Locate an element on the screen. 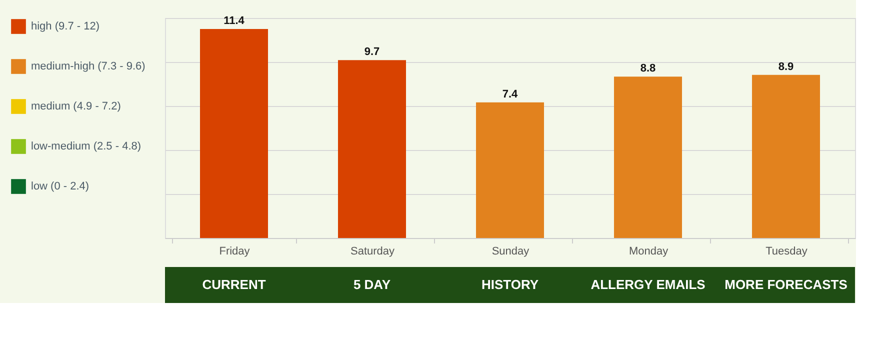 The width and height of the screenshot is (877, 347). legend-label: low (0 - 2.4) is located at coordinates (60, 186).